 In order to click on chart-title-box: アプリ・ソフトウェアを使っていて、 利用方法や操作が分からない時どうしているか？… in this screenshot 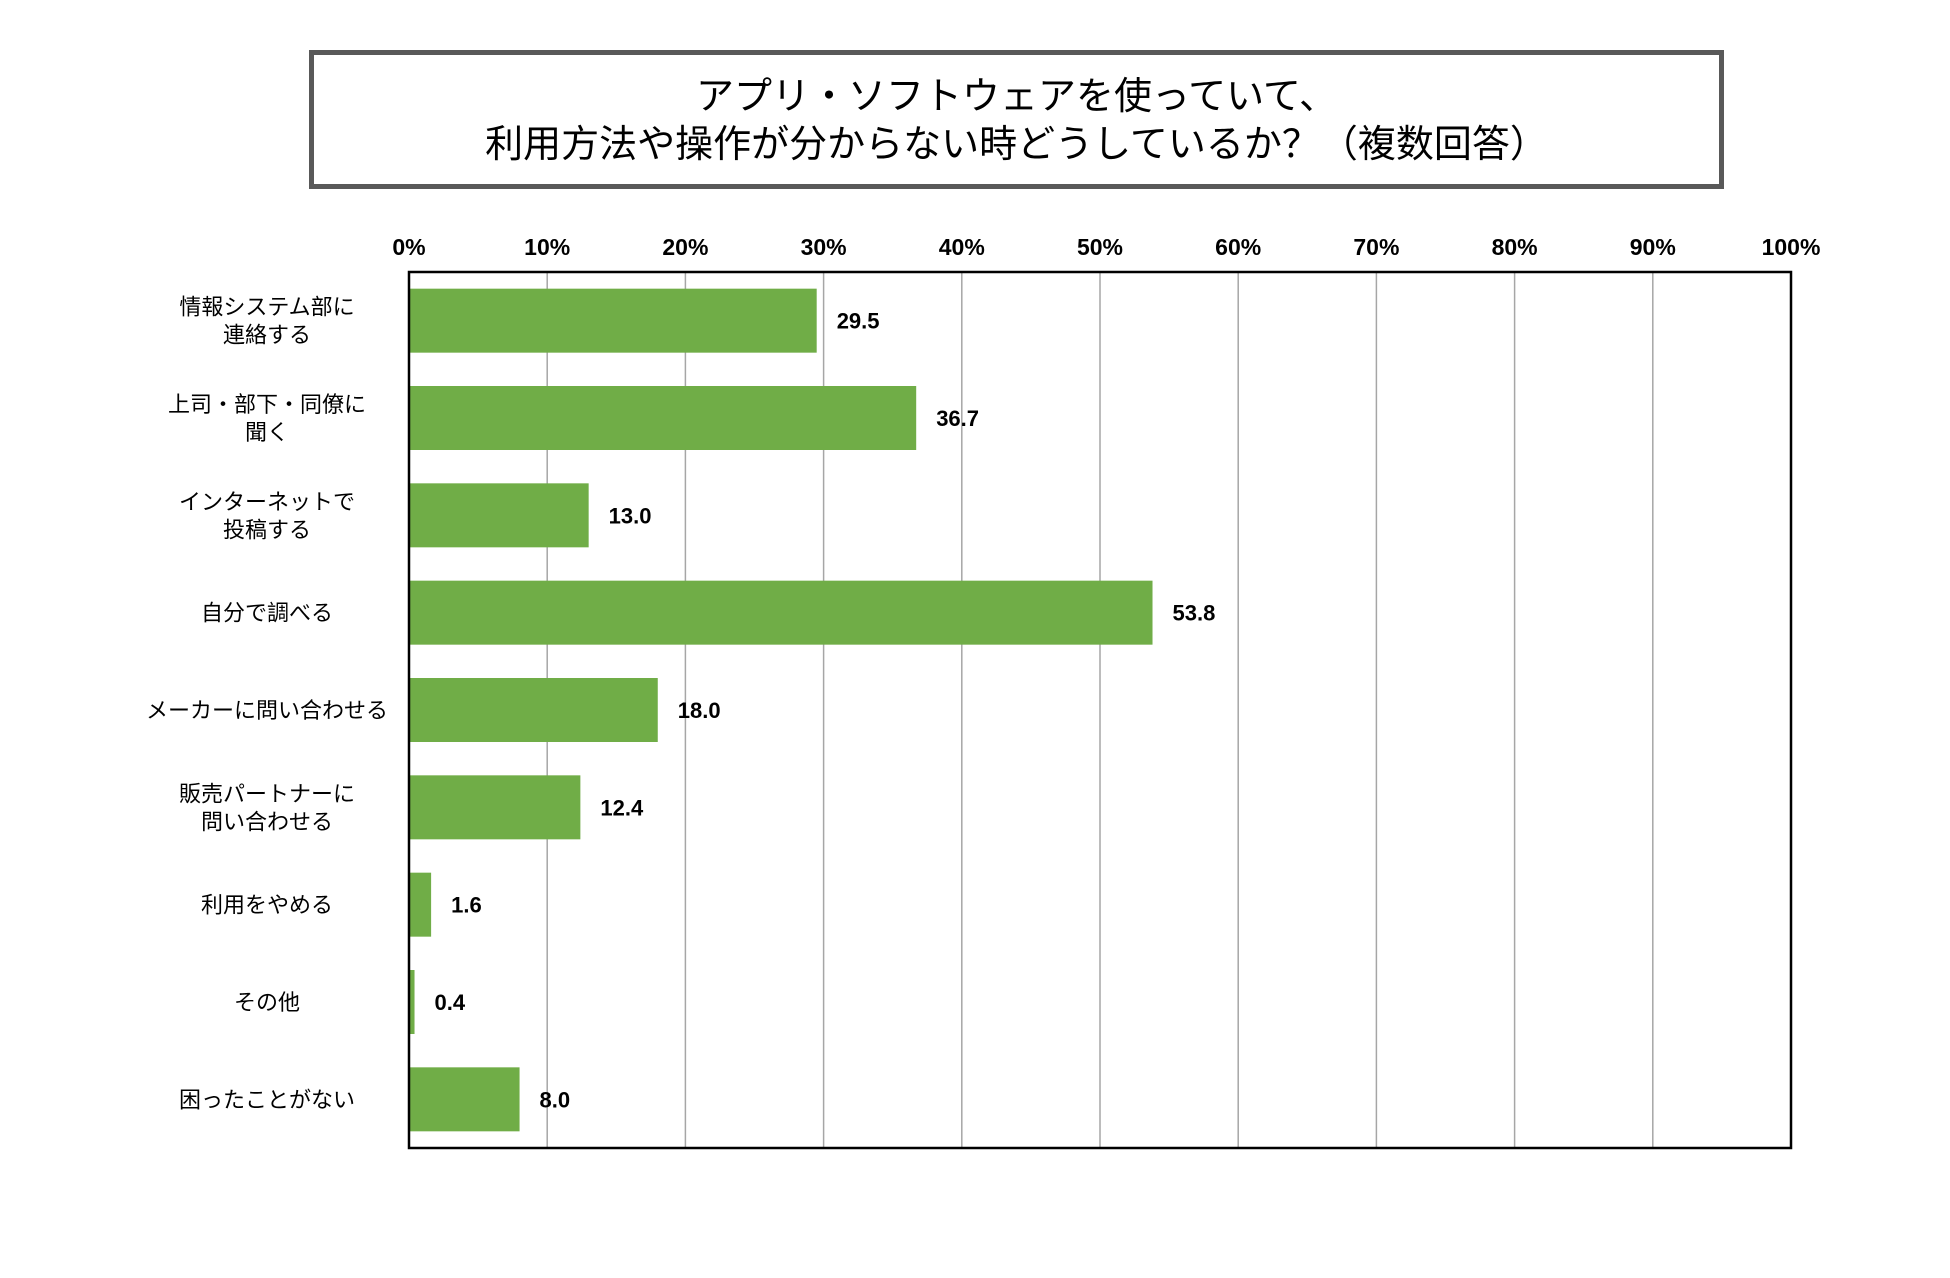, I will do `click(1016, 119)`.